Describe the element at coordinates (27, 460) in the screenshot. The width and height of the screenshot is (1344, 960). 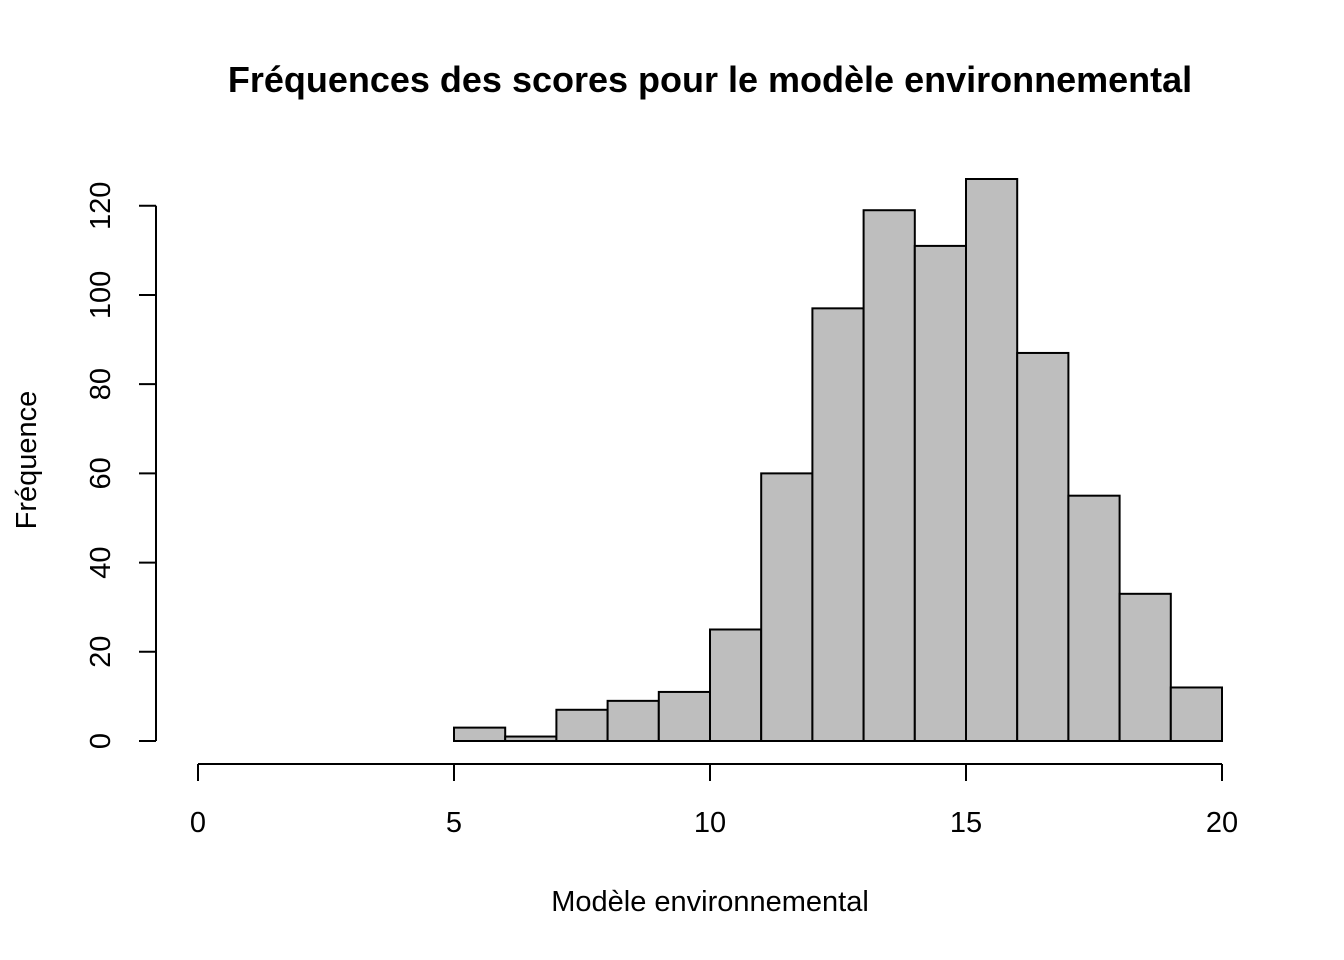
I see `y-axis-label: Fréquence` at that location.